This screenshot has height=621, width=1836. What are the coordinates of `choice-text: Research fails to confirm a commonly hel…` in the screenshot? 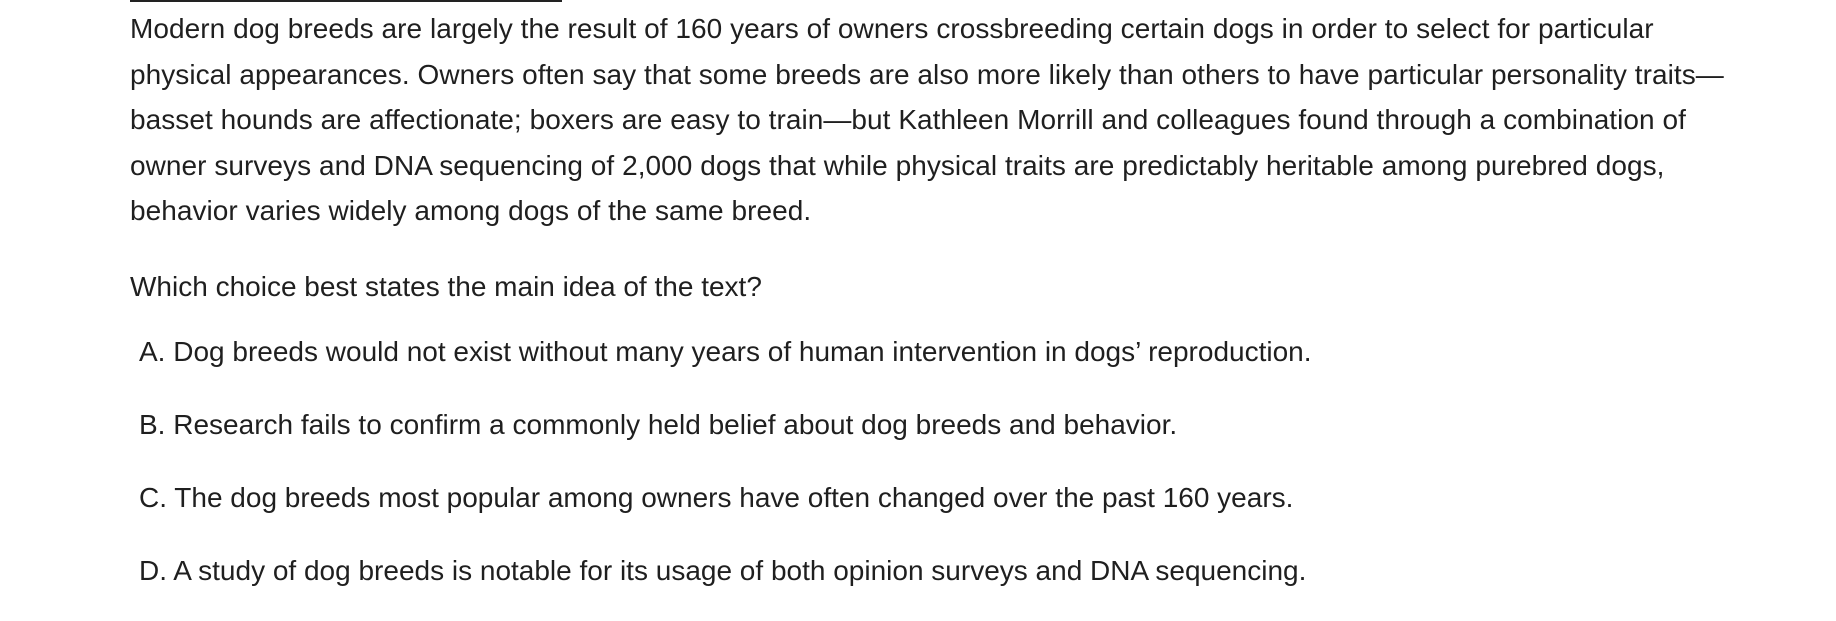 It's located at (675, 424).